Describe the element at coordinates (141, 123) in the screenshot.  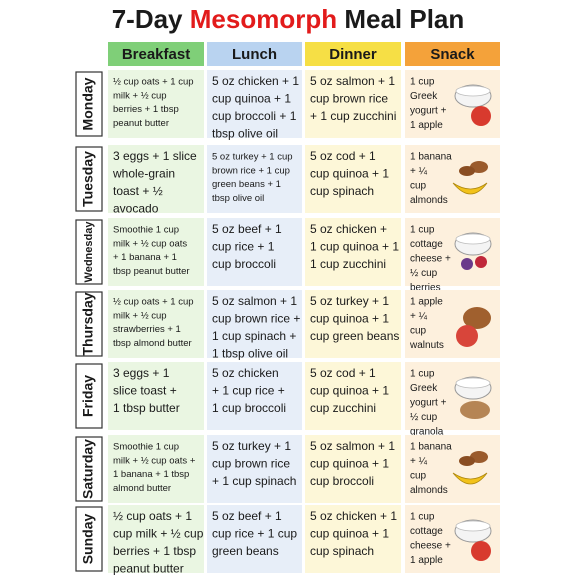
I see `meal-text: peanut butter` at that location.